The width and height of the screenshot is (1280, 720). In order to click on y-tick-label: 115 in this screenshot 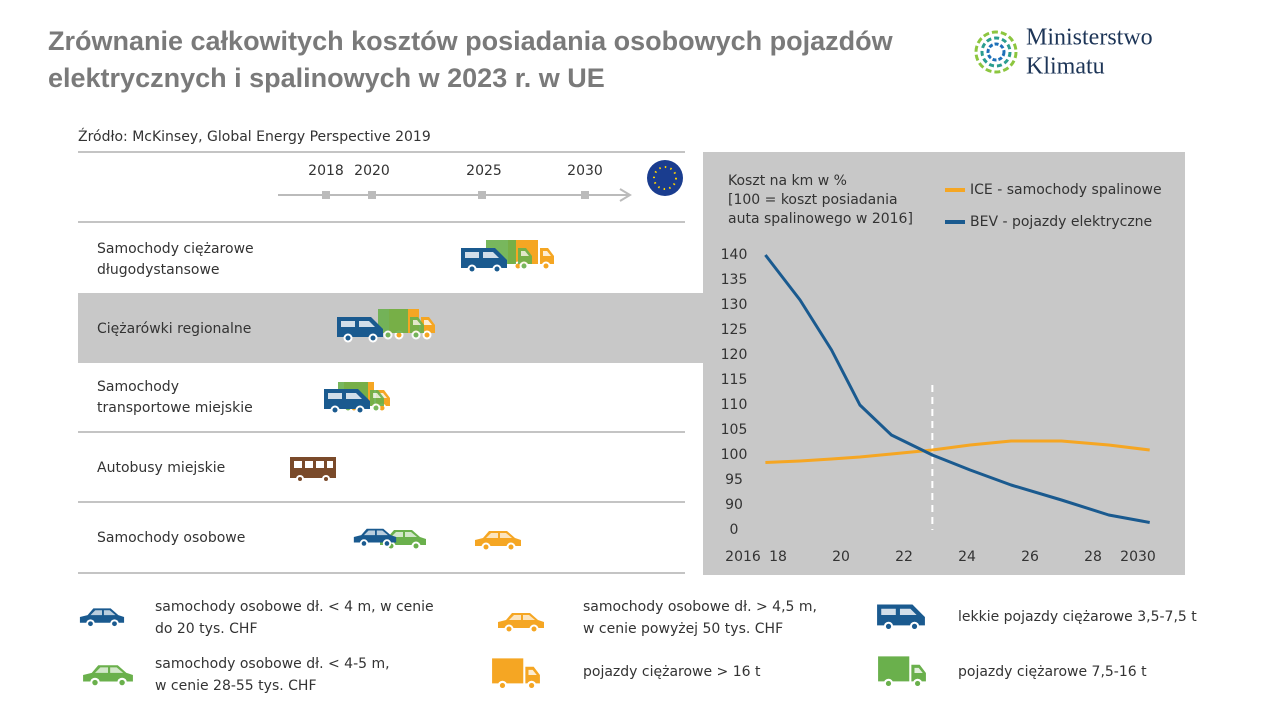, I will do `click(734, 380)`.